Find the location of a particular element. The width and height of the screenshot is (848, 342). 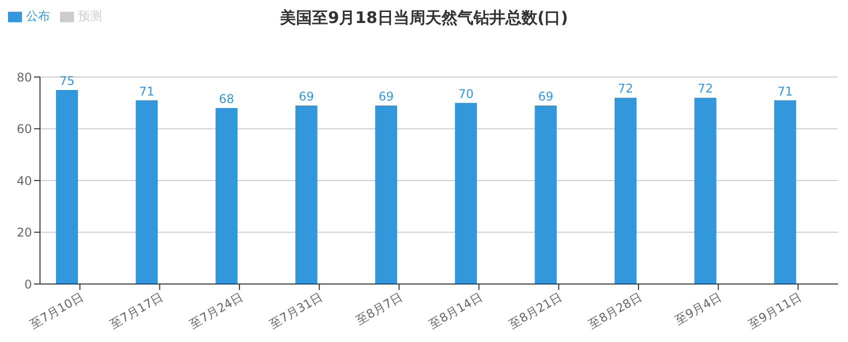

data-label: 68 is located at coordinates (226, 99).